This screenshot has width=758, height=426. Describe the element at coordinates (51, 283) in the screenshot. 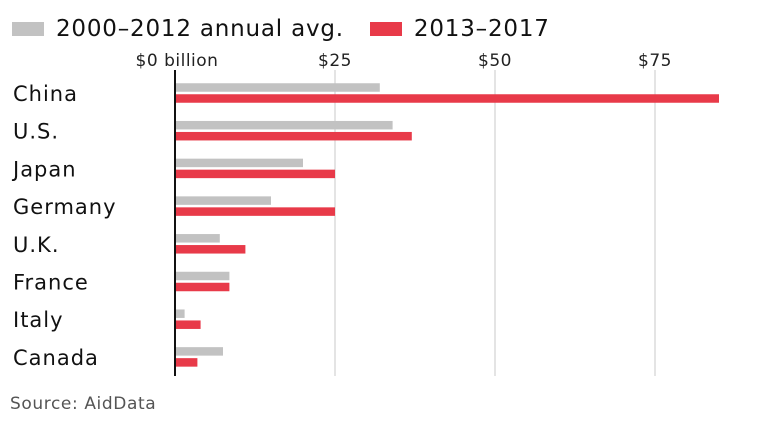

I see `category-label: France` at that location.